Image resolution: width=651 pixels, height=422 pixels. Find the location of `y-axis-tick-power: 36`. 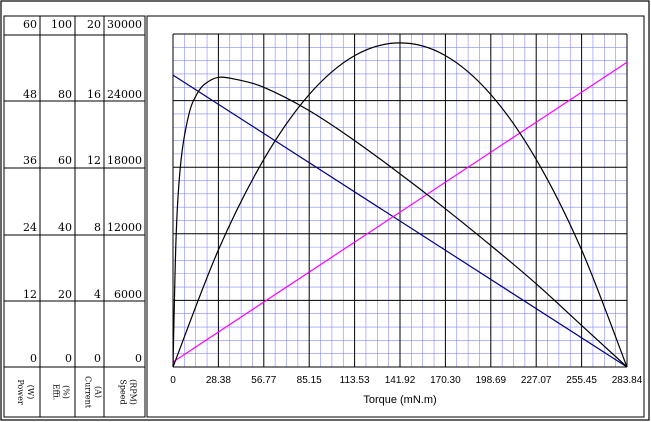

y-axis-tick-power: 36 is located at coordinates (30, 160).